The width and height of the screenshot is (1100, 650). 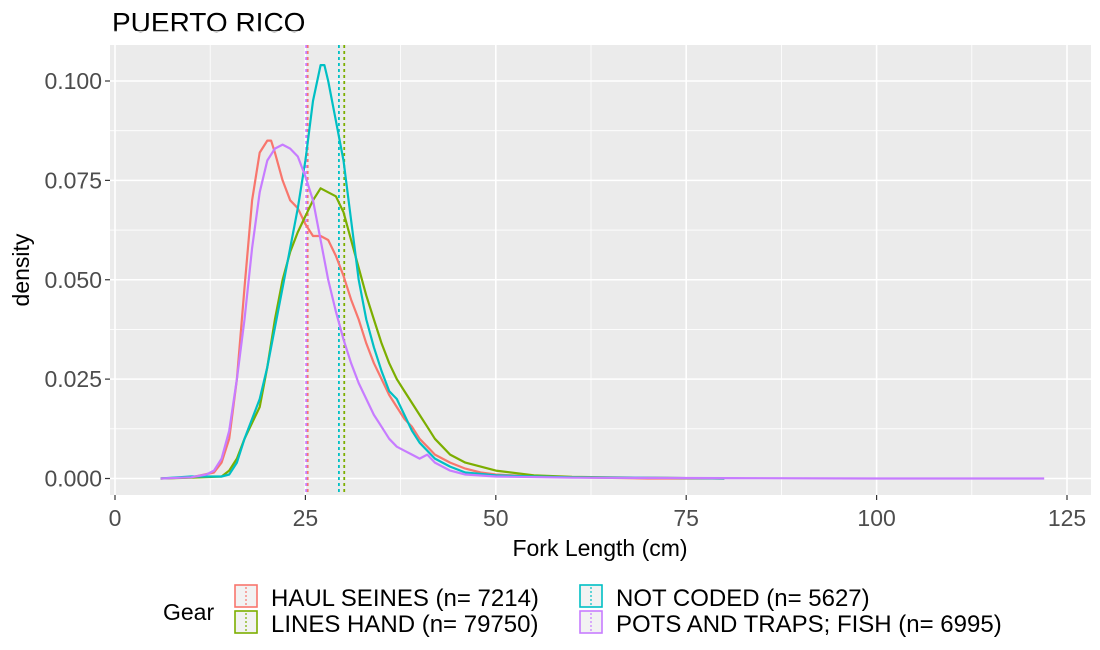 What do you see at coordinates (1067, 518) in the screenshot?
I see `x-tick-label: 125` at bounding box center [1067, 518].